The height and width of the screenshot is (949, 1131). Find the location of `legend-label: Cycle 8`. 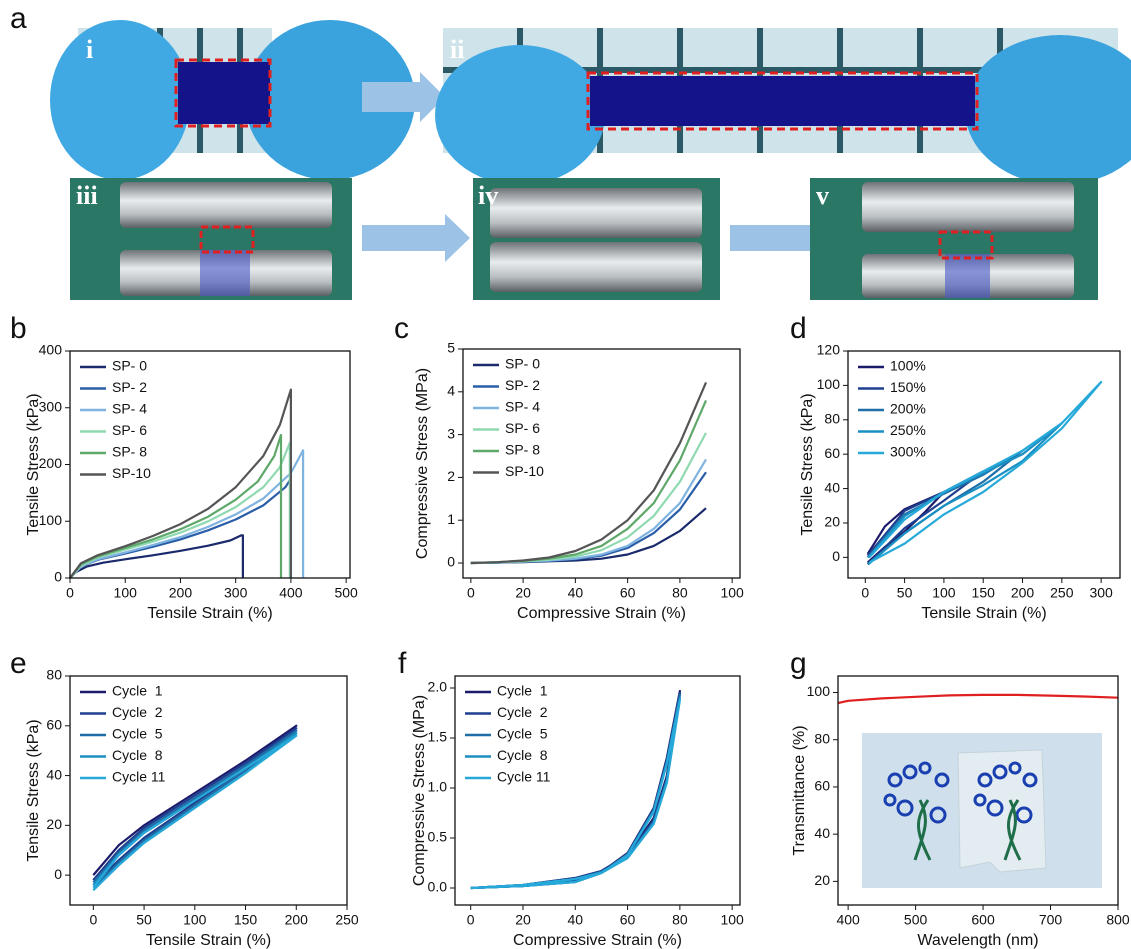

legend-label: Cycle 8 is located at coordinates (137, 755).